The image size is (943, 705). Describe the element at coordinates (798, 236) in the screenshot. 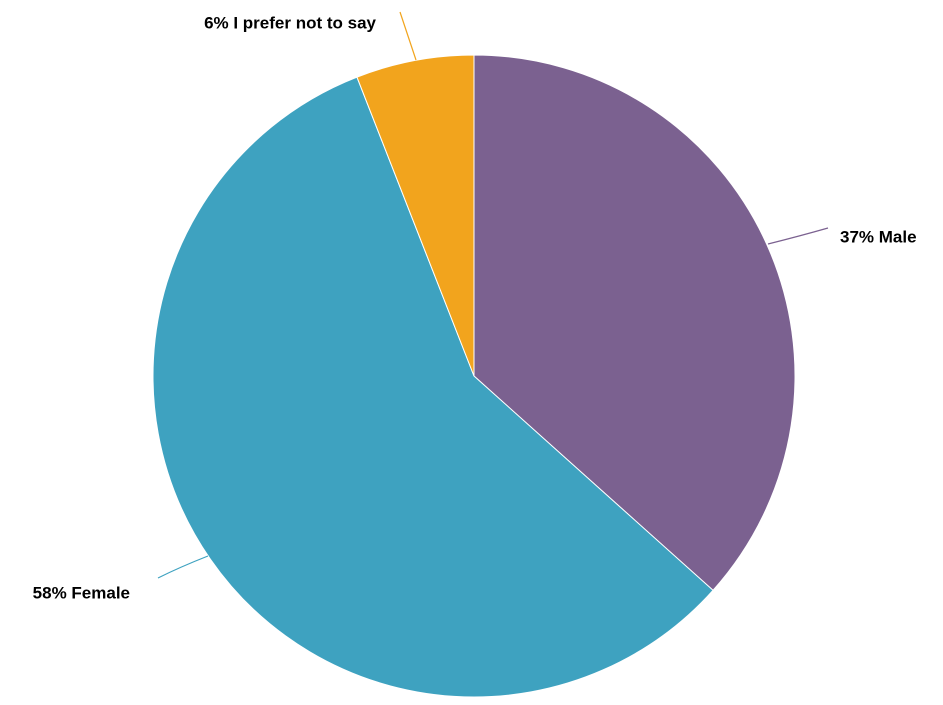

I see `leader-line-male` at that location.